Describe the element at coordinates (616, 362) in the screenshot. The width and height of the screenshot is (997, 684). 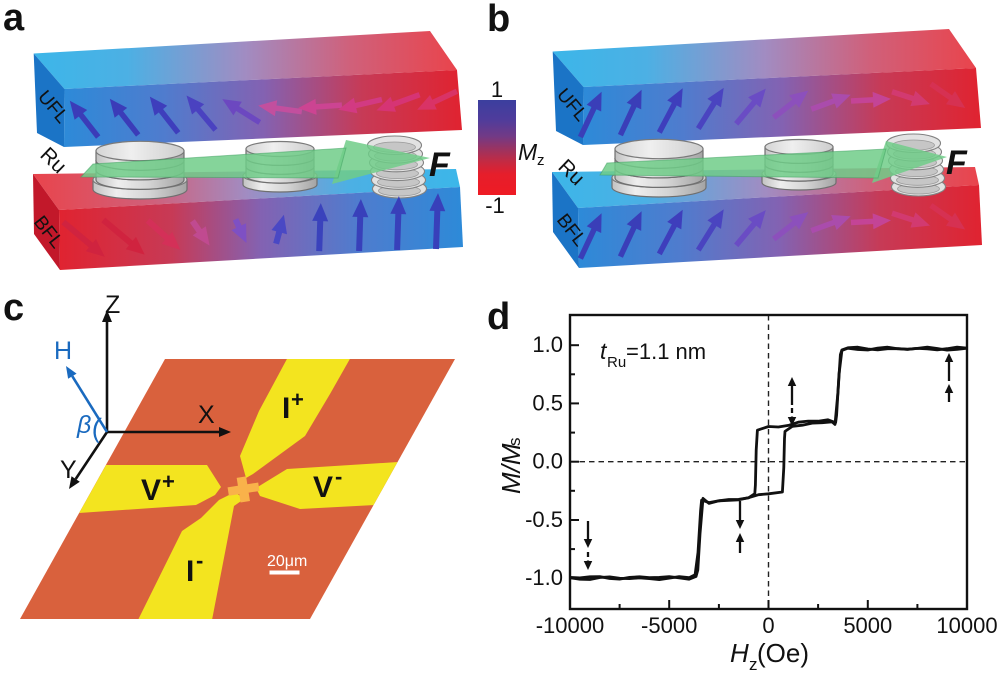
I see `svg-text: Ru` at that location.